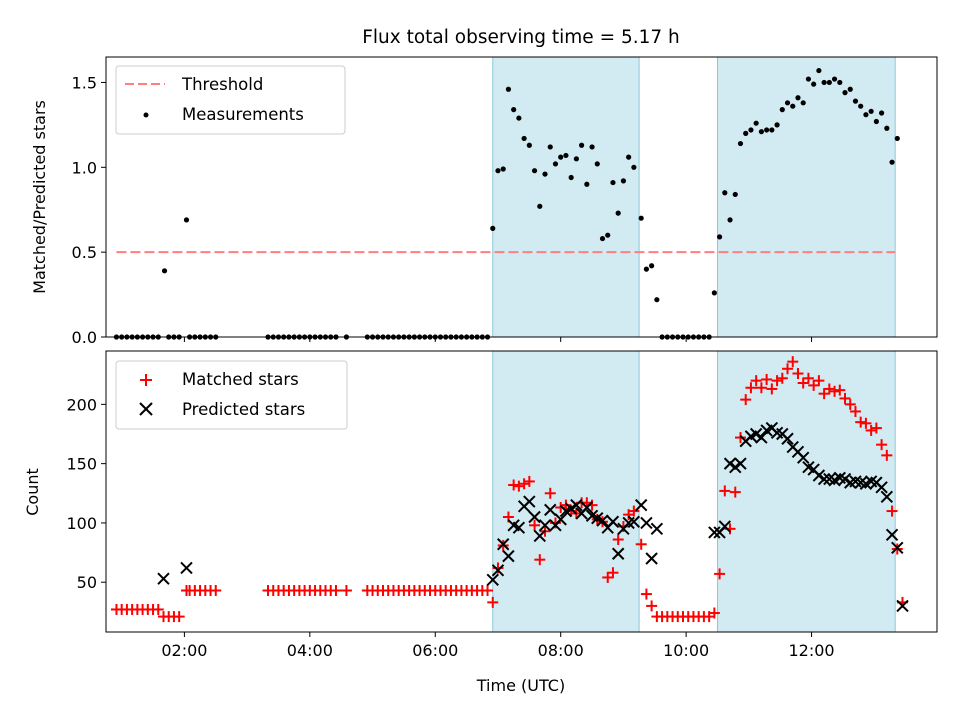  Describe the element at coordinates (231, 395) in the screenshot. I see `bottom-legend: Matched stars Predicted stars` at that location.